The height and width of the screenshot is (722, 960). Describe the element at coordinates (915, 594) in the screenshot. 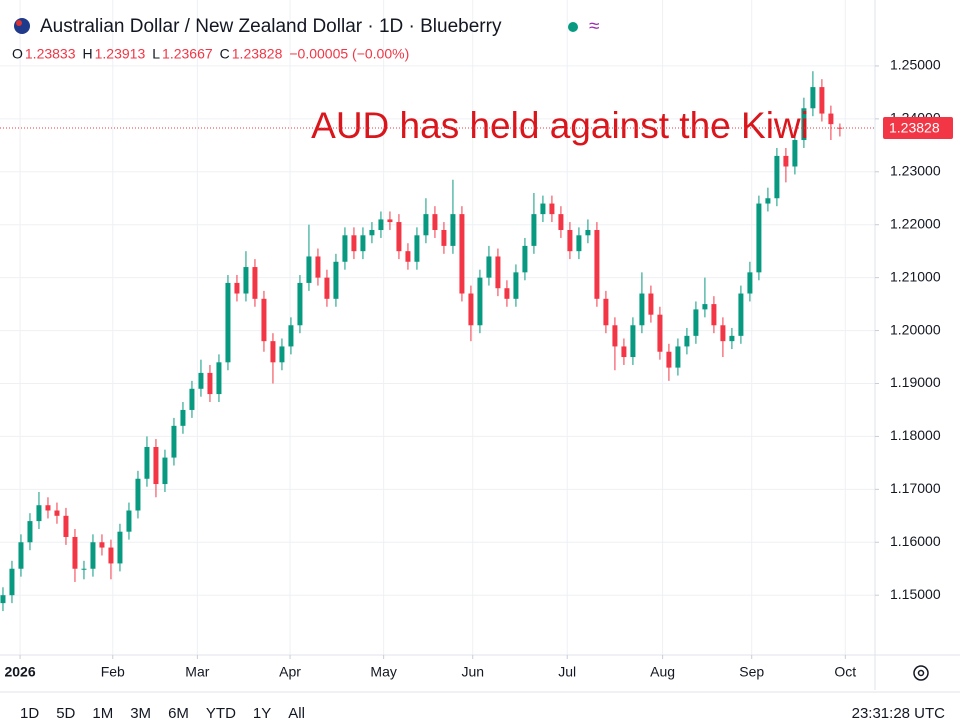

I see `y-tick-label: 1.15000` at that location.